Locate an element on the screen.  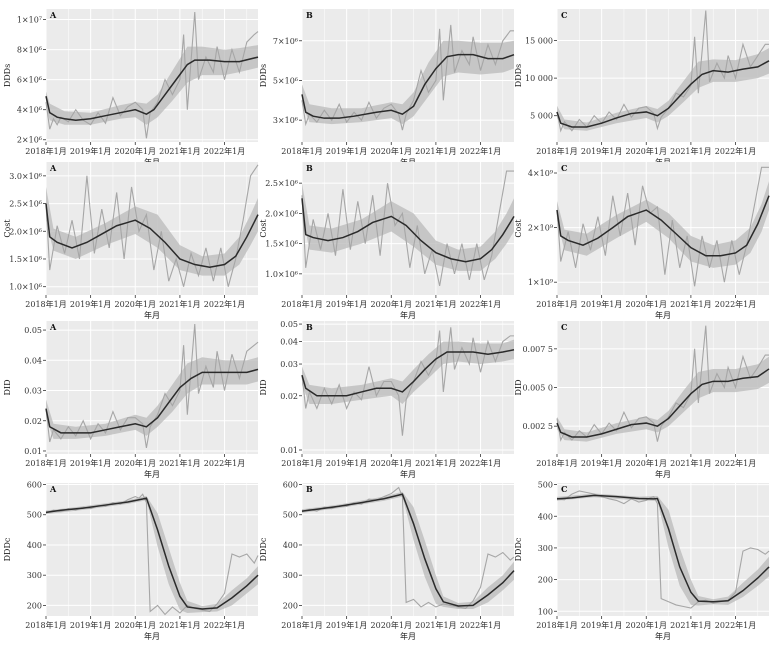
y-axis-label: DDDc is located at coordinates (263, 549).